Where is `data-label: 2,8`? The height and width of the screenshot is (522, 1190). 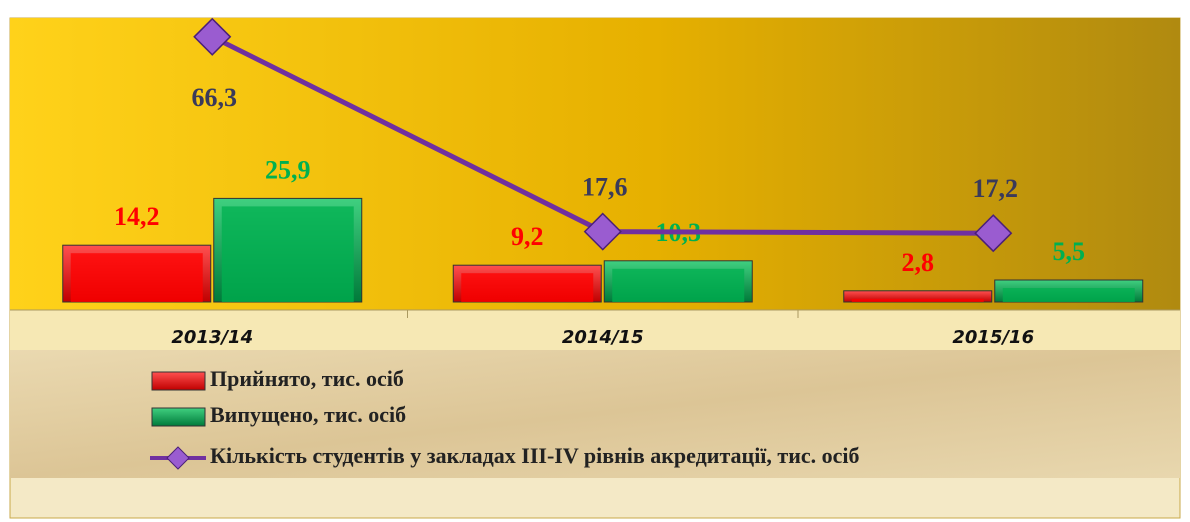
data-label: 2,8 is located at coordinates (918, 262).